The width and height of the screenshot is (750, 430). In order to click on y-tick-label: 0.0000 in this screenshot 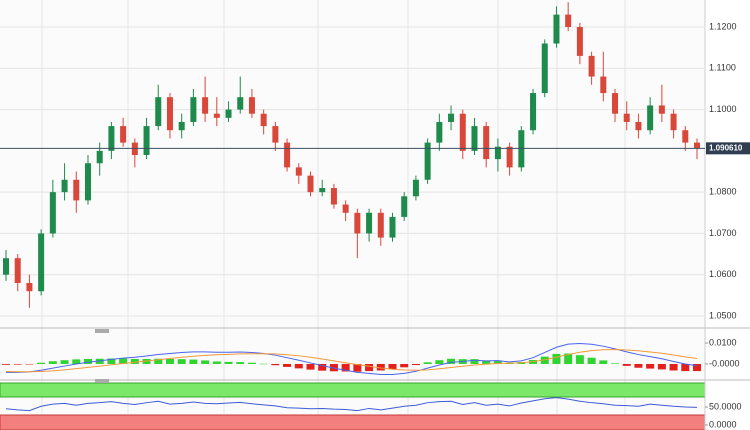, I will do `click(723, 424)`.